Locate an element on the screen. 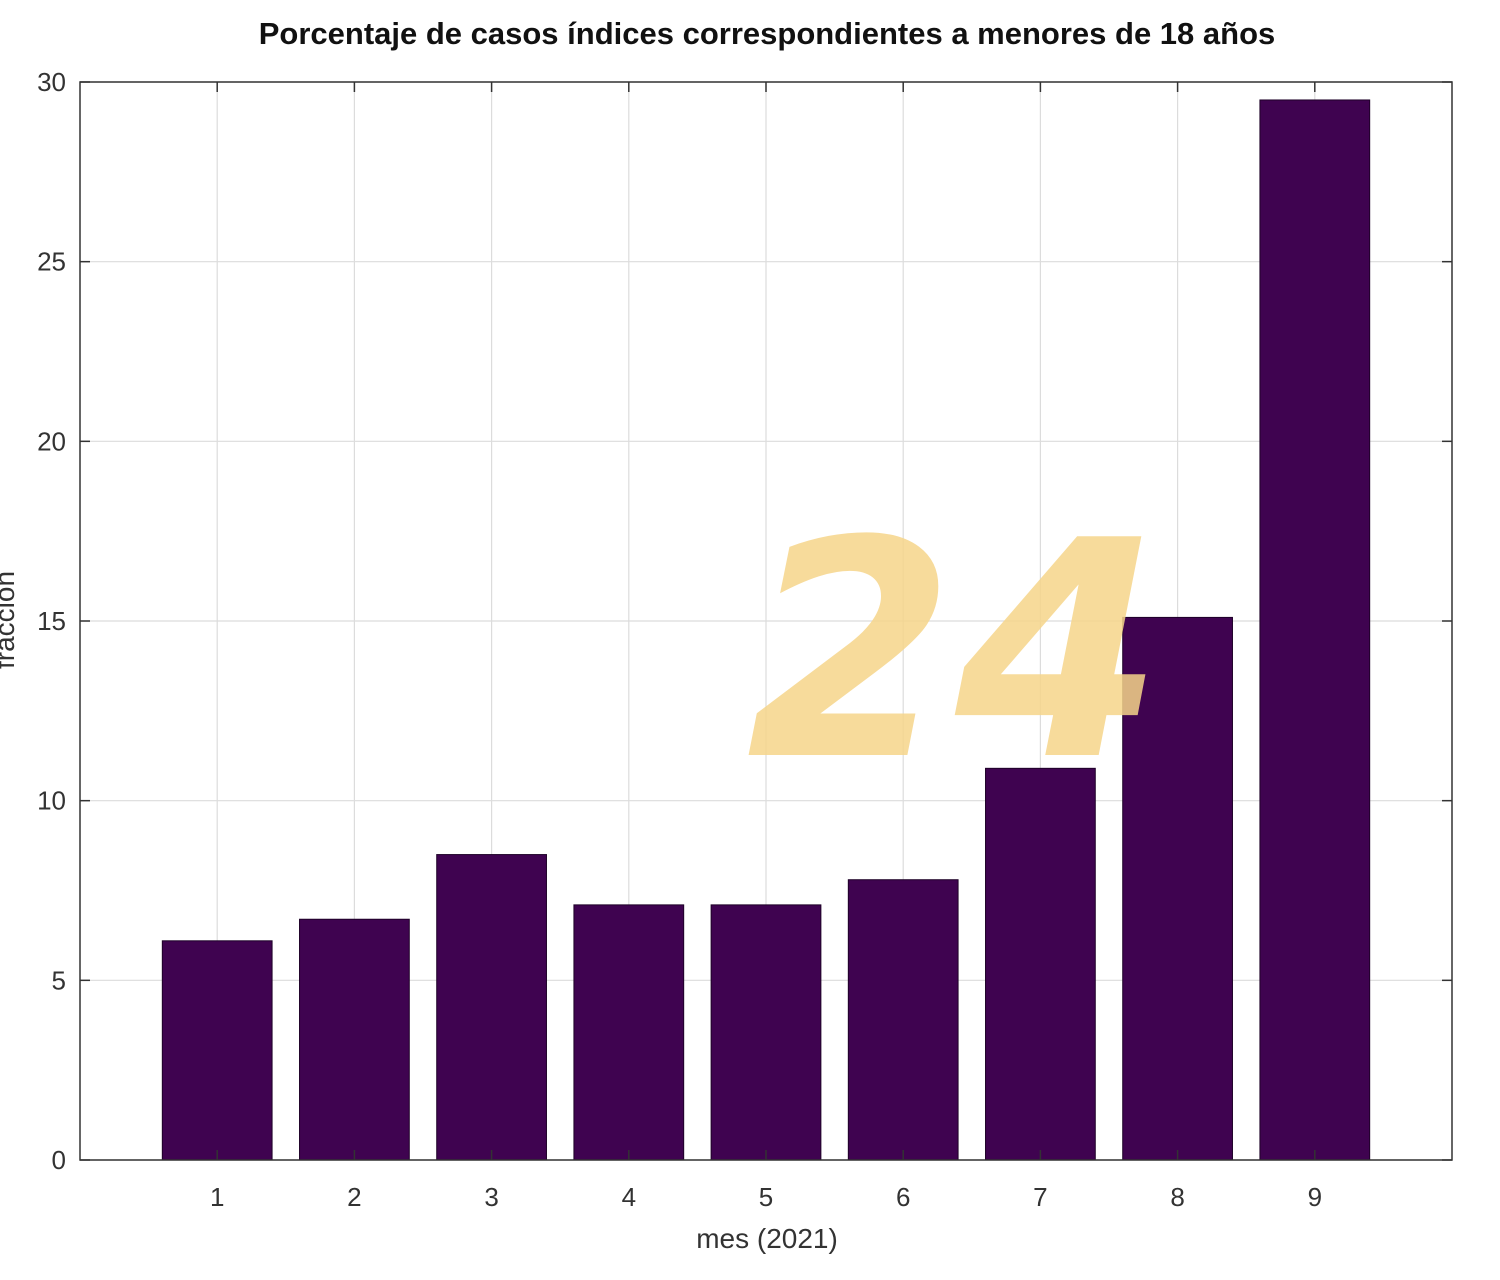 This screenshot has width=1500, height=1280. x-tick-label: 6 is located at coordinates (903, 1197).